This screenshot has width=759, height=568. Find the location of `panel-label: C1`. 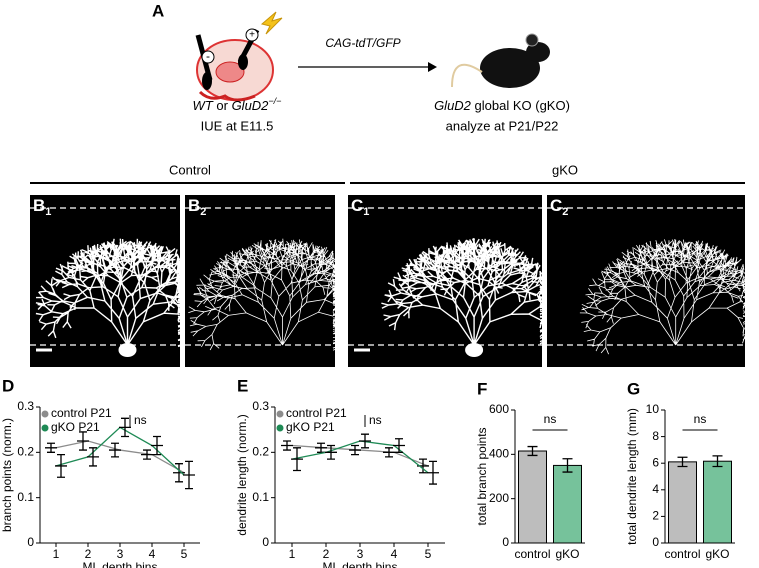

panel-label: C1 is located at coordinates (360, 206).